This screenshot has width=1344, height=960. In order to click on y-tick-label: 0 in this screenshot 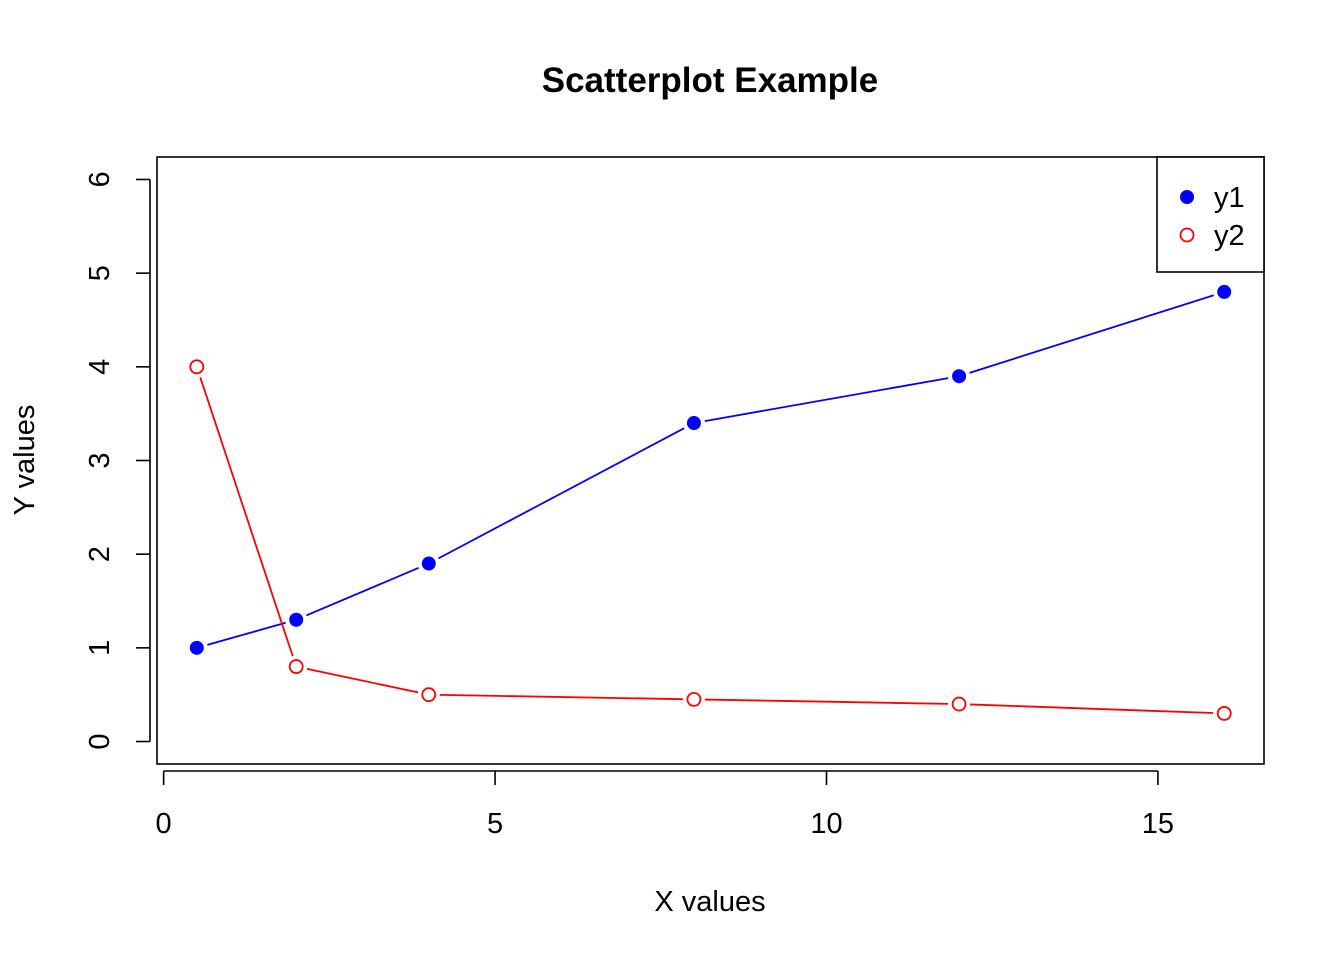, I will do `click(100, 741)`.